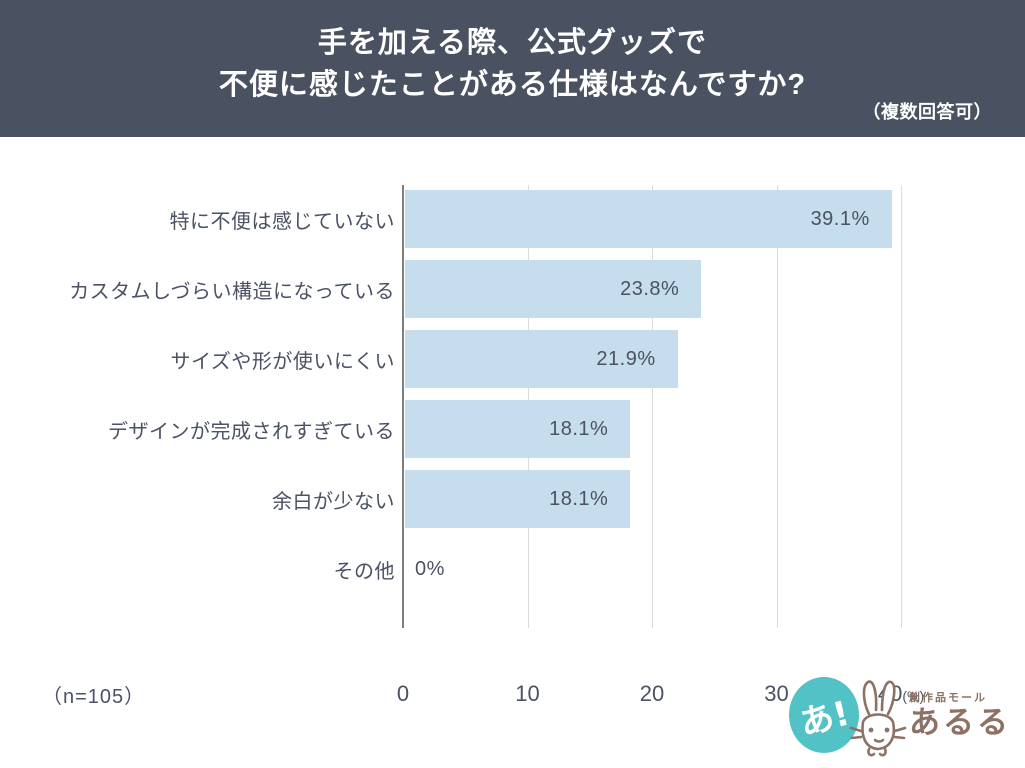 The image size is (1025, 768). What do you see at coordinates (913, 696) in the screenshot?
I see `x-axis-unit: (%)` at bounding box center [913, 696].